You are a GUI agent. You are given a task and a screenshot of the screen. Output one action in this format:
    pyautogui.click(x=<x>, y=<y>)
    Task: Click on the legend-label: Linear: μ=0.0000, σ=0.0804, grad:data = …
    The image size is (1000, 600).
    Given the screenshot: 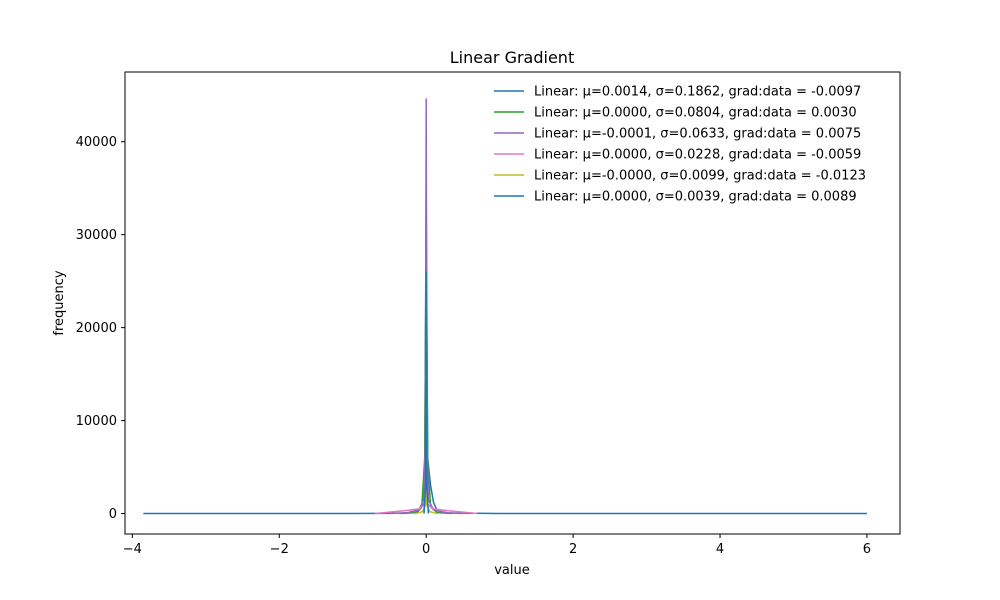 What is the action you would take?
    pyautogui.click(x=695, y=113)
    